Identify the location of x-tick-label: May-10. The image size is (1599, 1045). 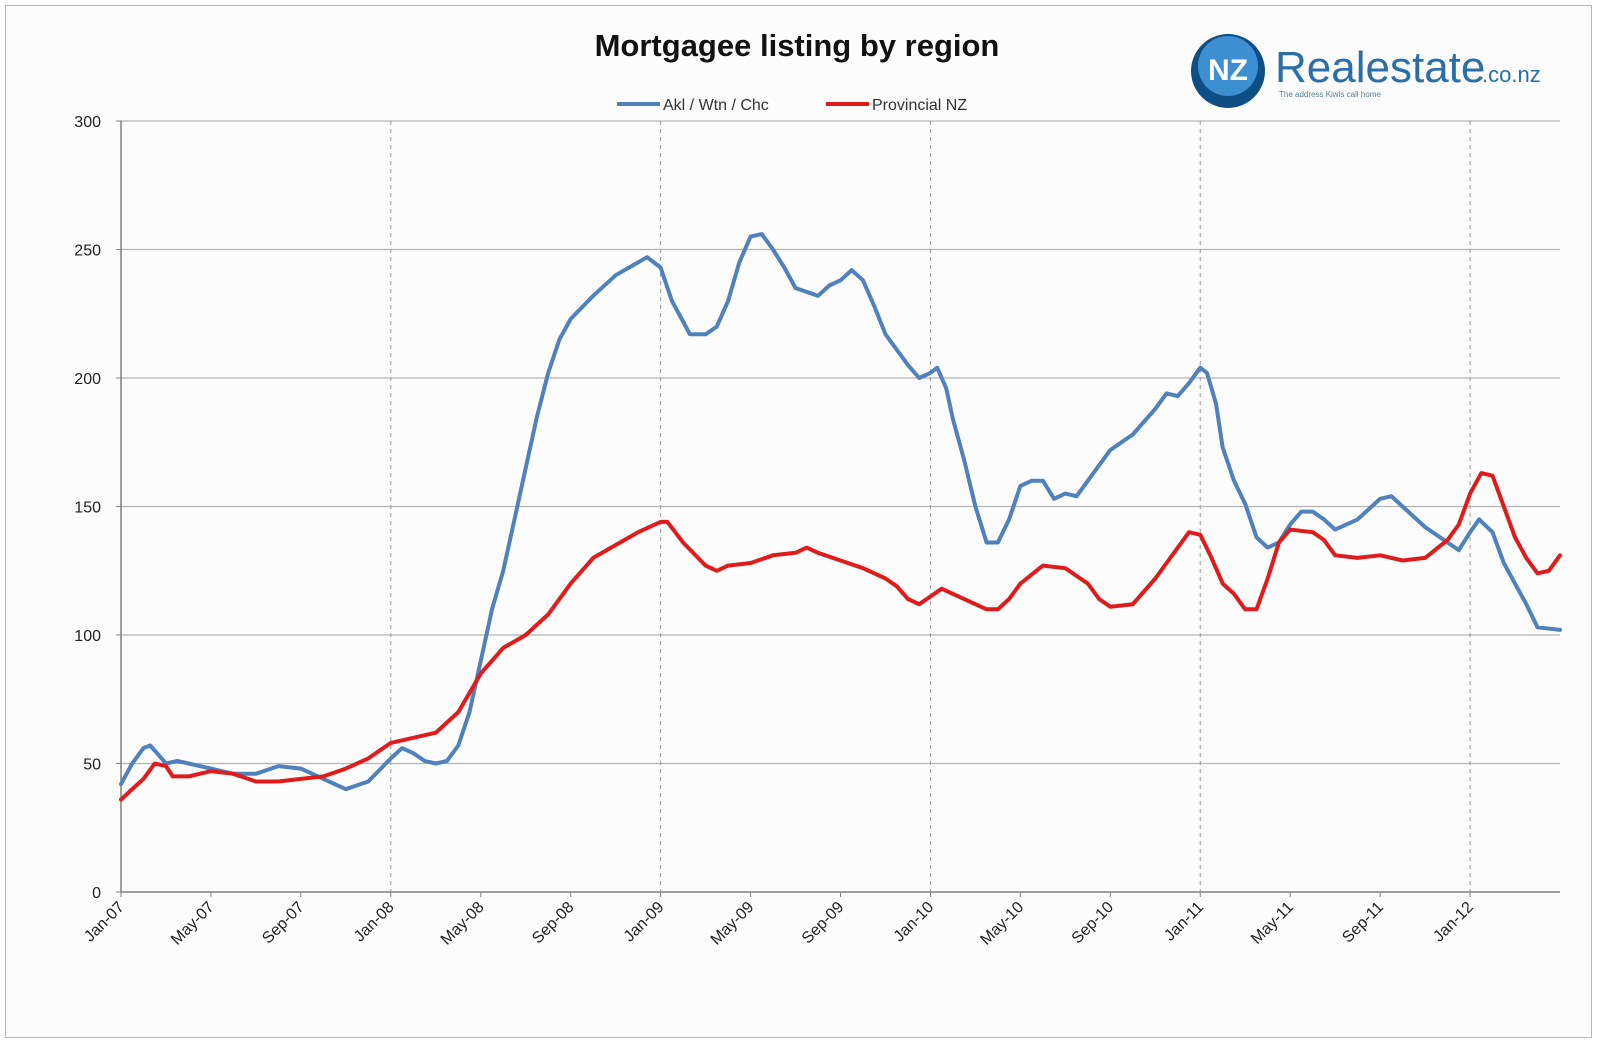
(1002, 924).